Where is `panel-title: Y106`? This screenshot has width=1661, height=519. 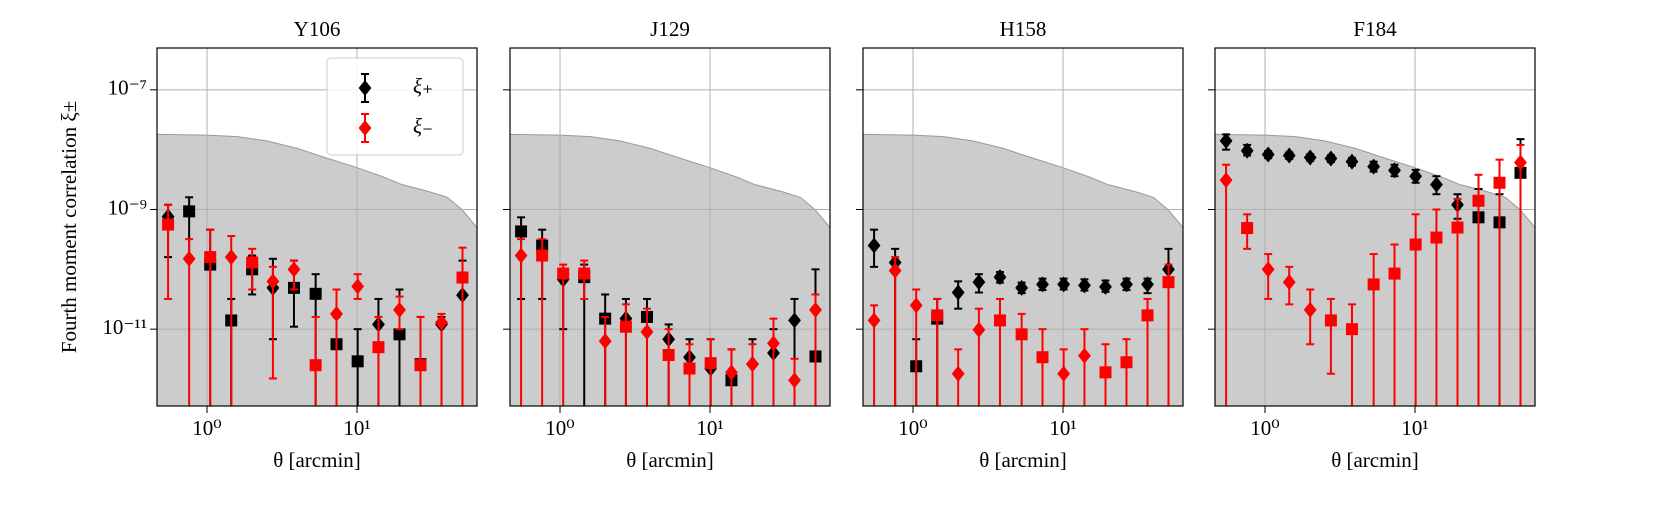
panel-title: Y106 is located at coordinates (317, 29).